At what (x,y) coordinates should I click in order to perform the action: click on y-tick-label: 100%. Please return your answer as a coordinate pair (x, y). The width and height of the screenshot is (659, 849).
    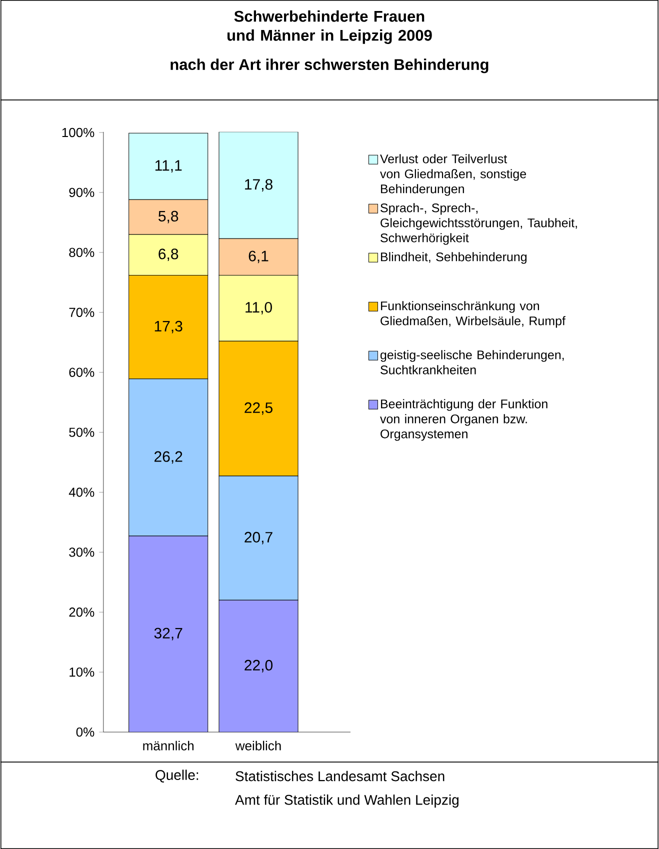
    Looking at the image, I should click on (78, 133).